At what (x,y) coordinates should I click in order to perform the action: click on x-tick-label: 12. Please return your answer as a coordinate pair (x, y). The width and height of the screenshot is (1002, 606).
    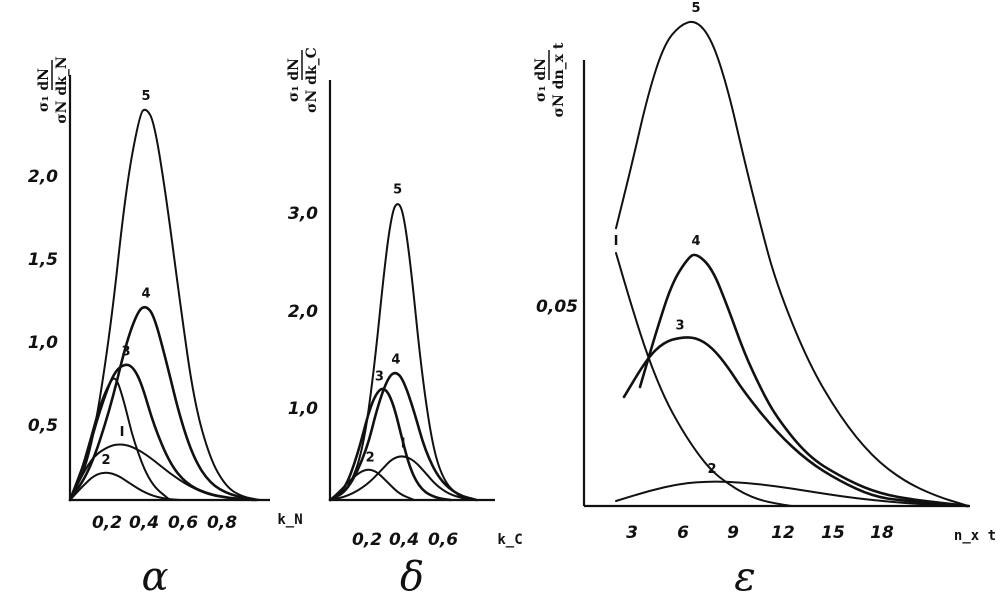
    Looking at the image, I should click on (783, 533).